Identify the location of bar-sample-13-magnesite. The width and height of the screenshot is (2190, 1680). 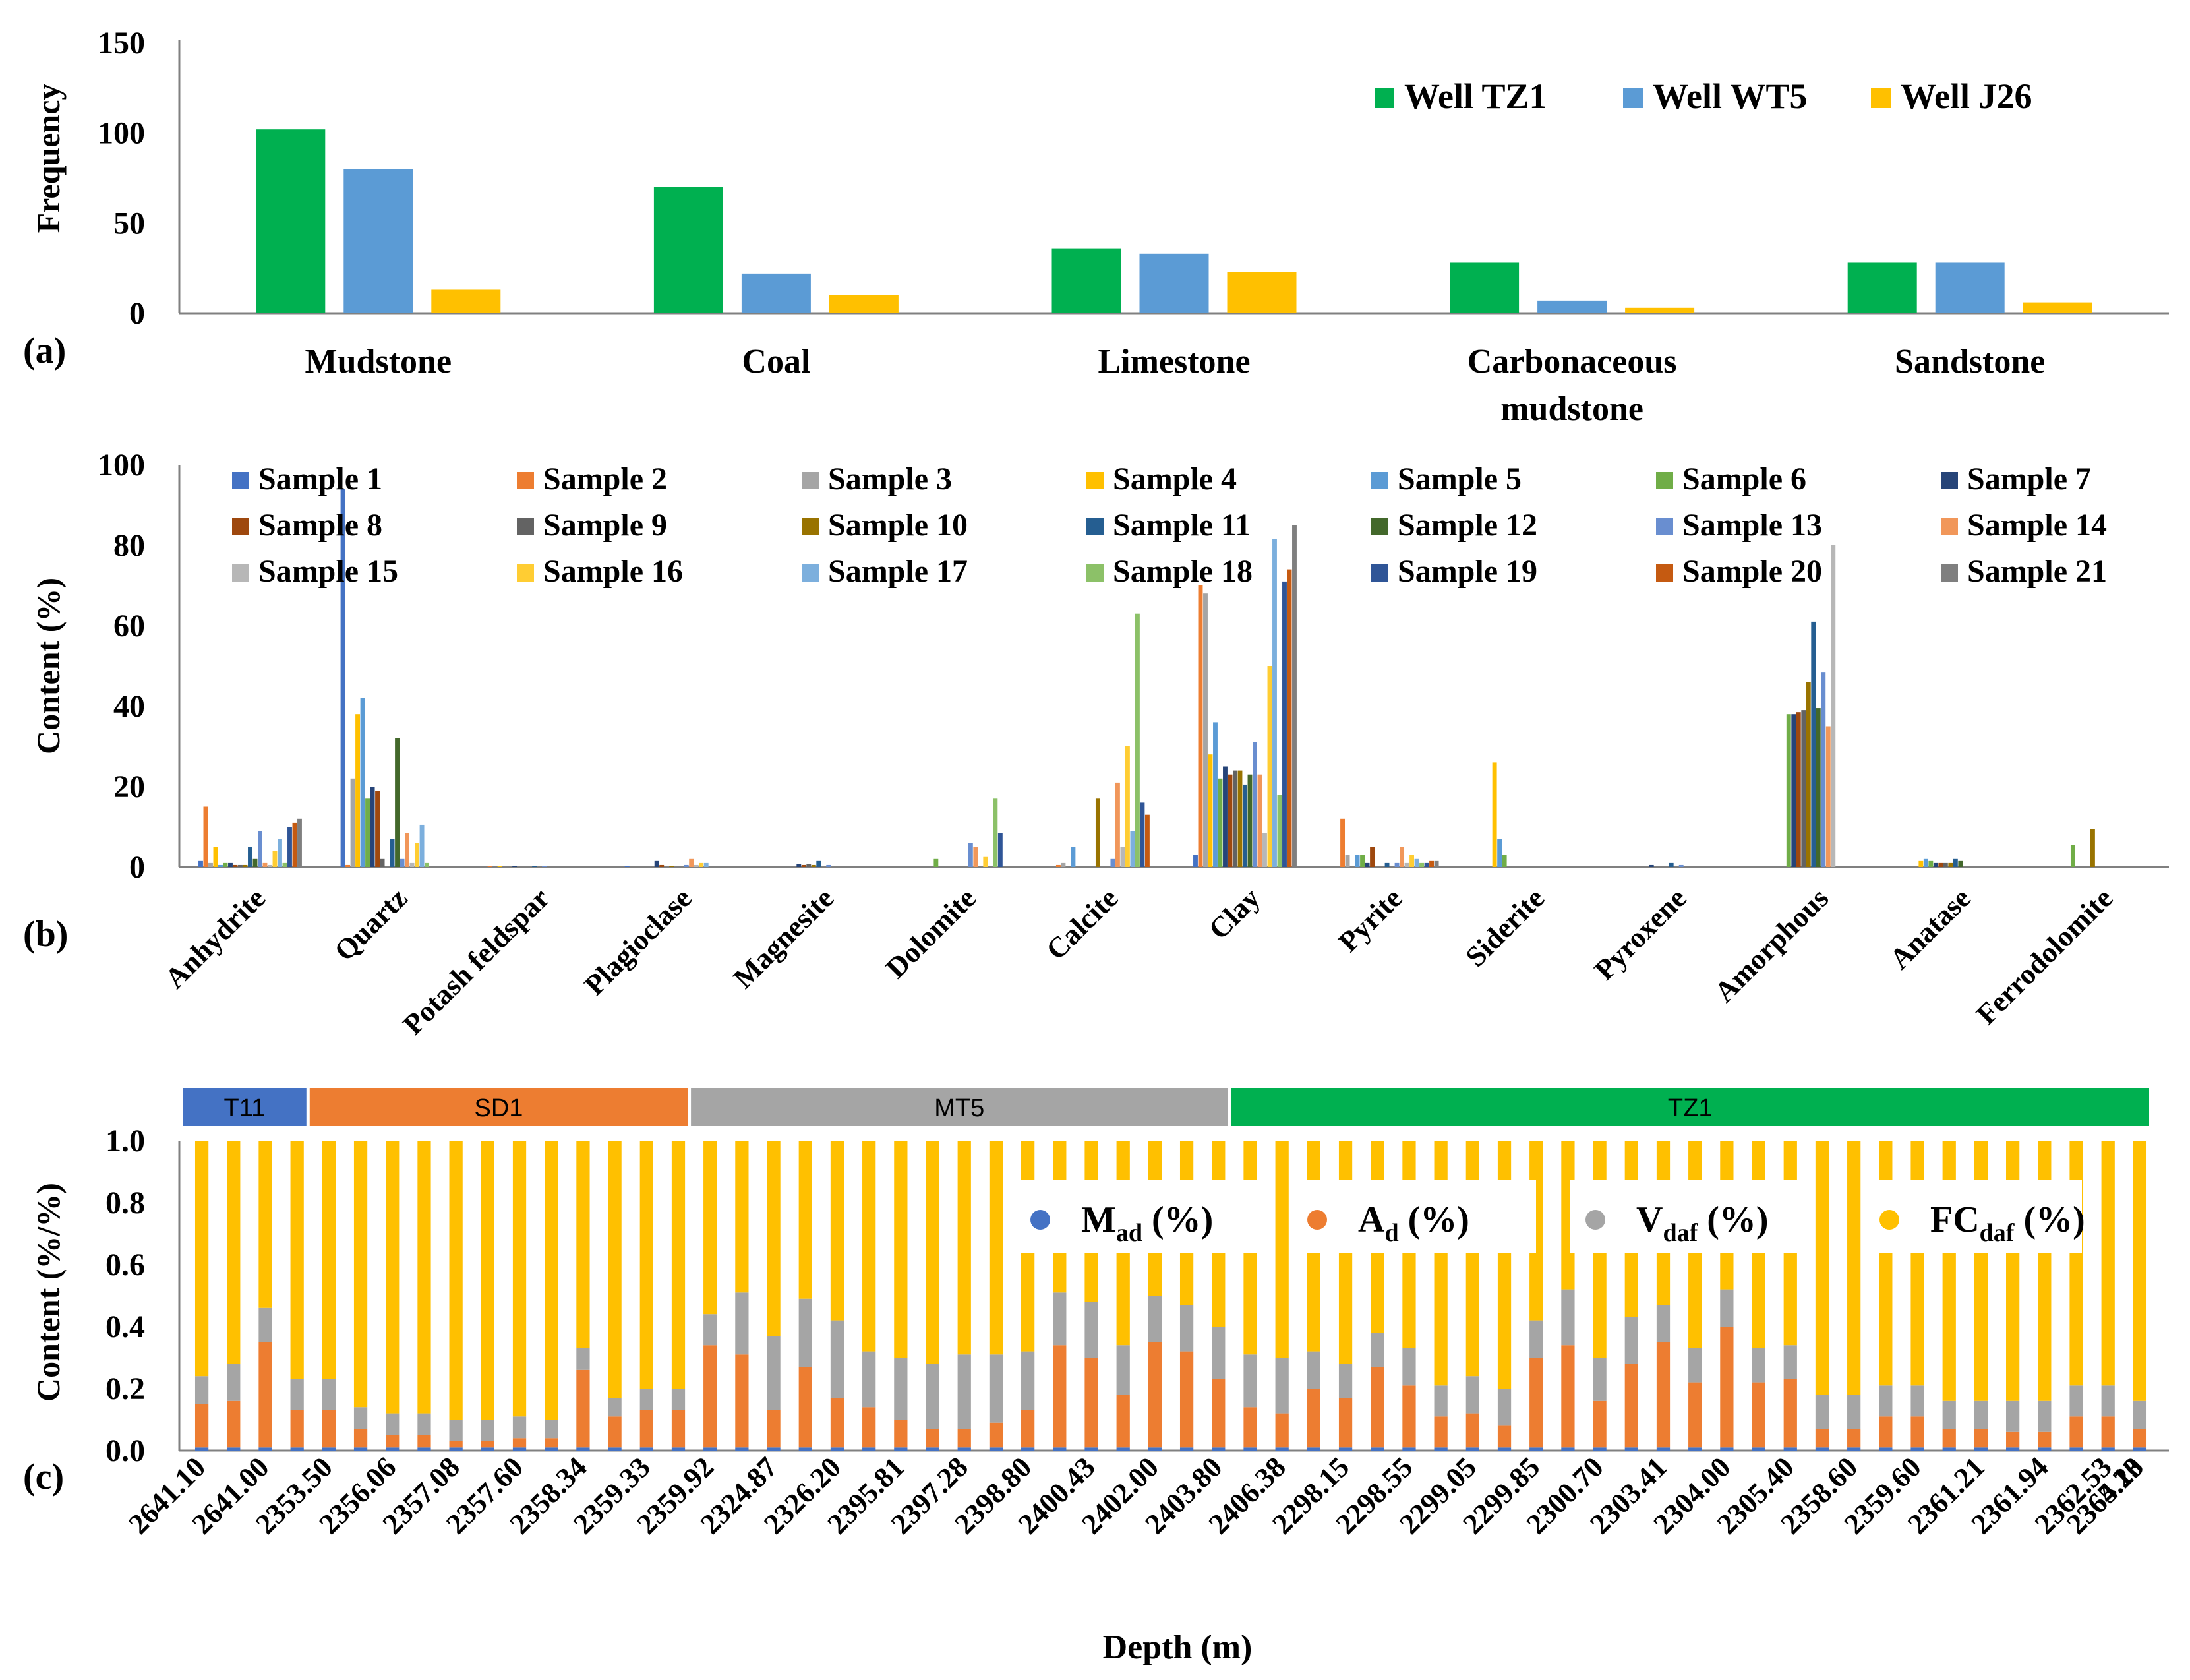
(828, 865).